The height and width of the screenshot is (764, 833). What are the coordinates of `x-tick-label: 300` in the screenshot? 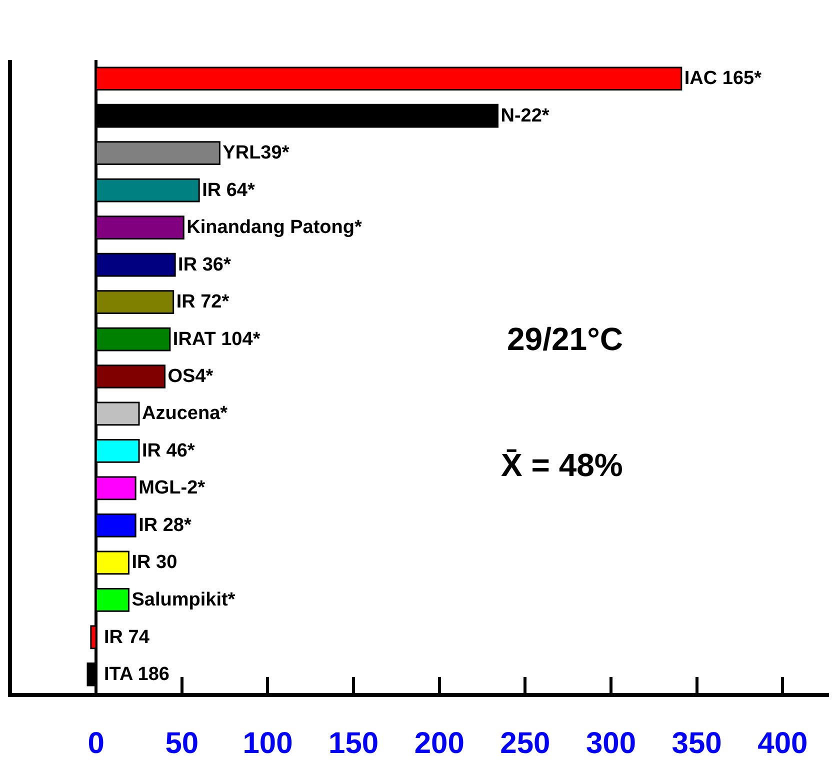 It's located at (611, 743).